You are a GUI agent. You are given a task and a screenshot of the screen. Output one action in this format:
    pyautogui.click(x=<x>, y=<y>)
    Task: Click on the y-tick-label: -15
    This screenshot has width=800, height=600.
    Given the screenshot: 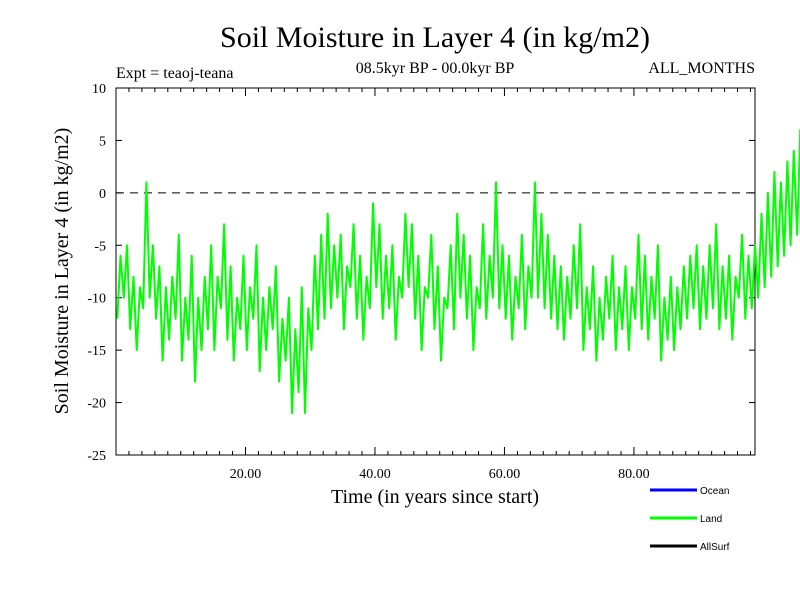 What is the action you would take?
    pyautogui.click(x=96, y=351)
    